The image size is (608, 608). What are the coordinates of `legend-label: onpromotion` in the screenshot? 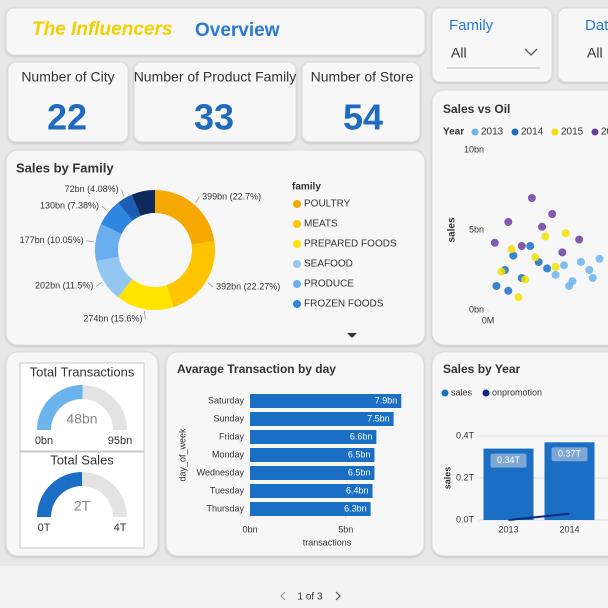 It's located at (517, 392).